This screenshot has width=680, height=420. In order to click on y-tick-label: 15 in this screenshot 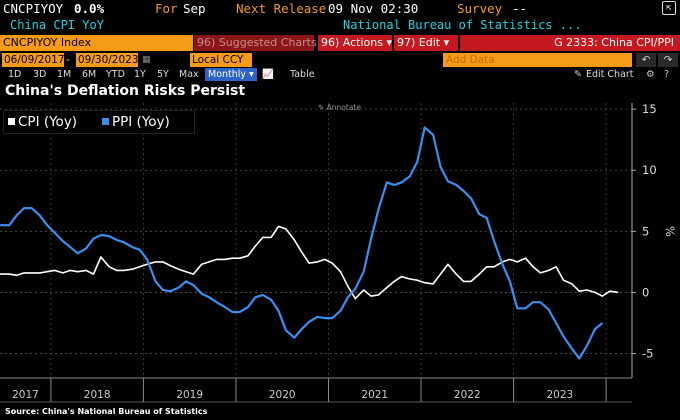, I will do `click(649, 109)`.